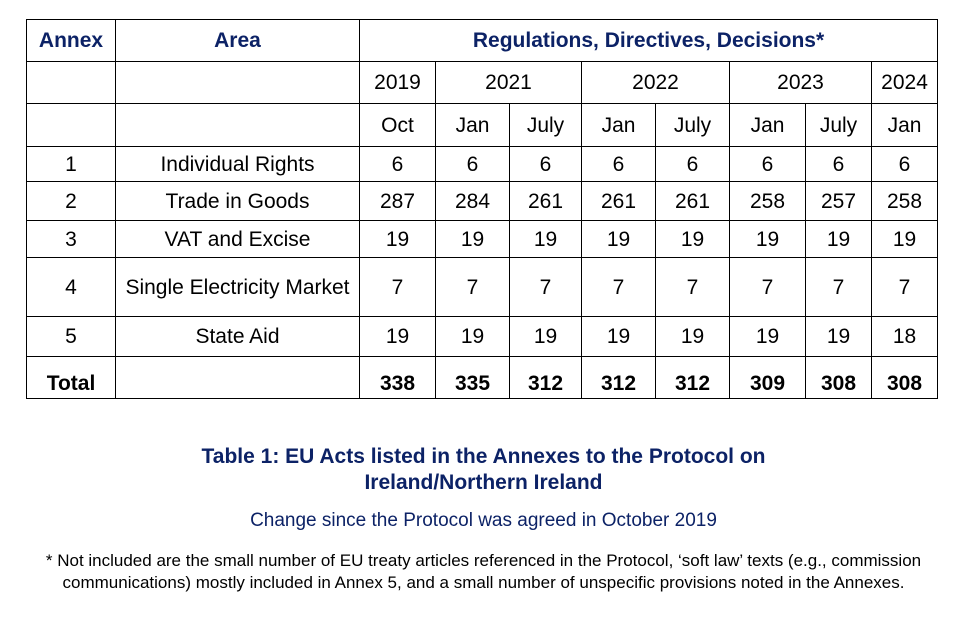  I want to click on table-row: 2019 2021 2022 2023 2024, so click(482, 82).